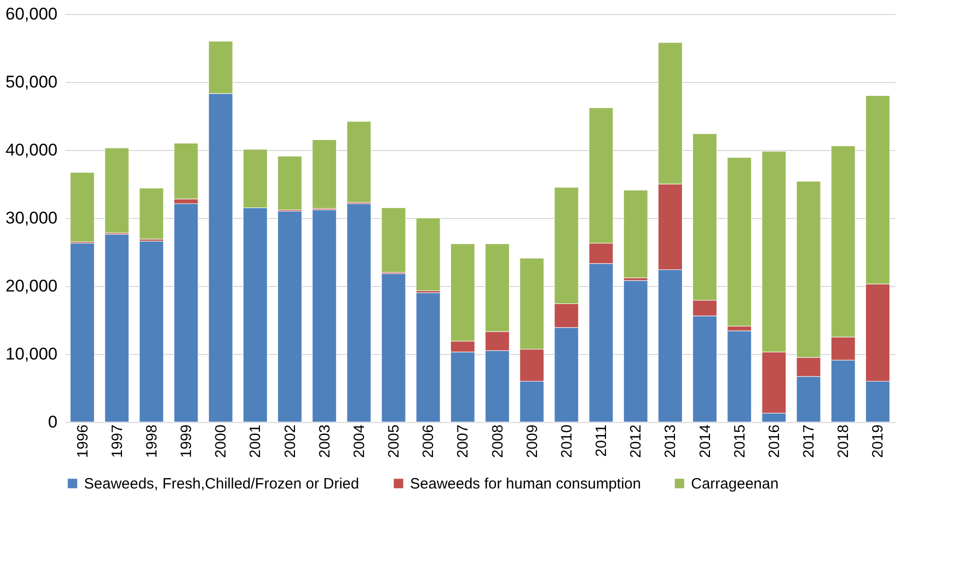 This screenshot has width=958, height=579. Describe the element at coordinates (255, 441) in the screenshot. I see `x-tick-label: 2001` at that location.